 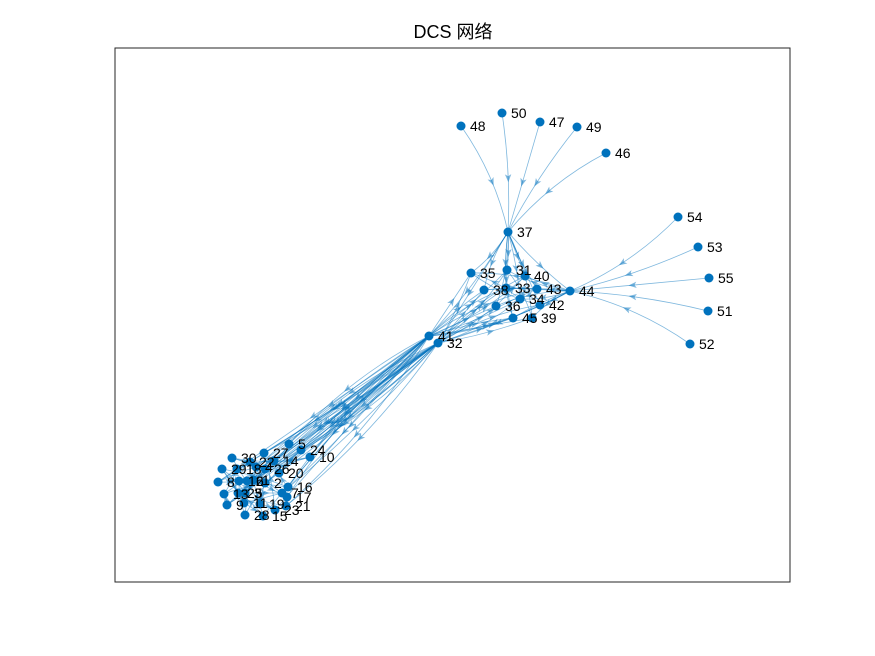 I want to click on node-label-30: 30, so click(x=249, y=458).